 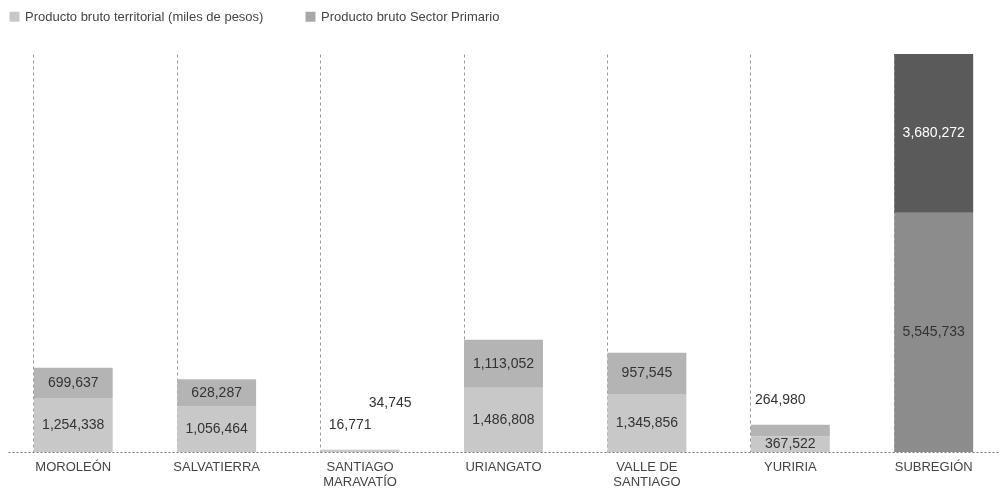 I want to click on x-tick-label: YURIRIA, so click(x=790, y=466).